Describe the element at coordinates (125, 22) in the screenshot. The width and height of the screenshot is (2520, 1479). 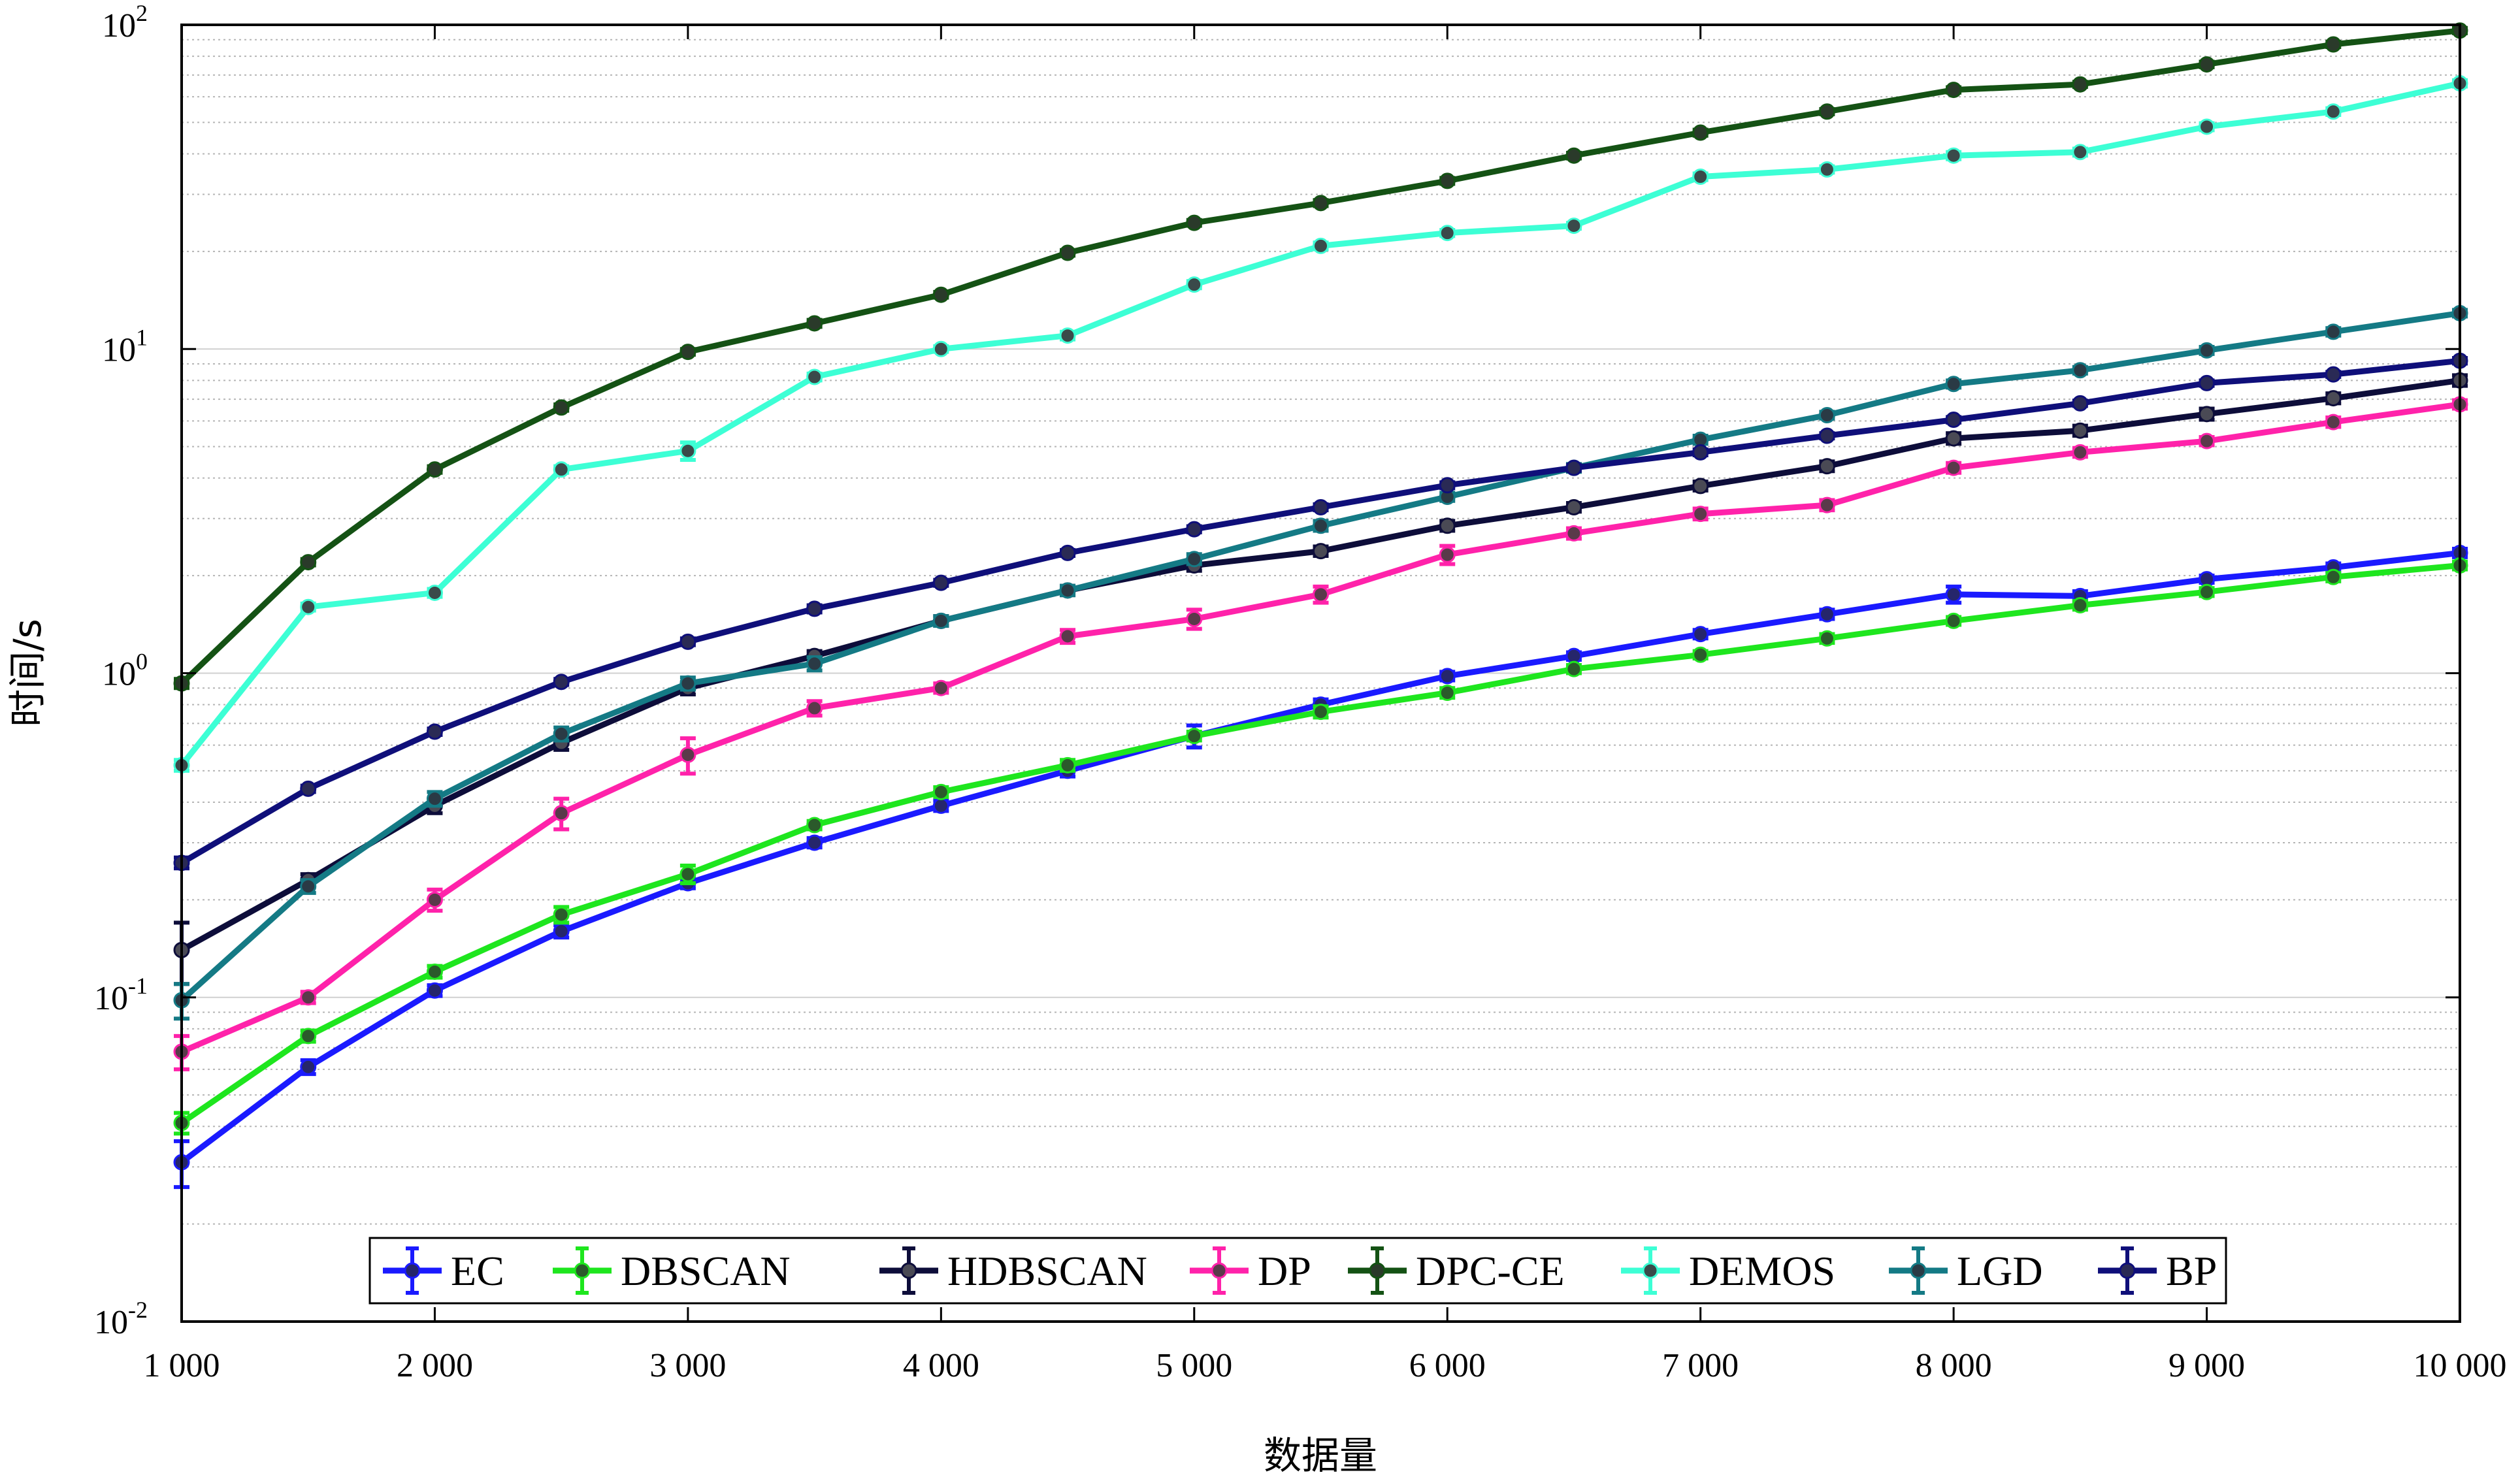
I see `y-tick-label: 10²` at that location.